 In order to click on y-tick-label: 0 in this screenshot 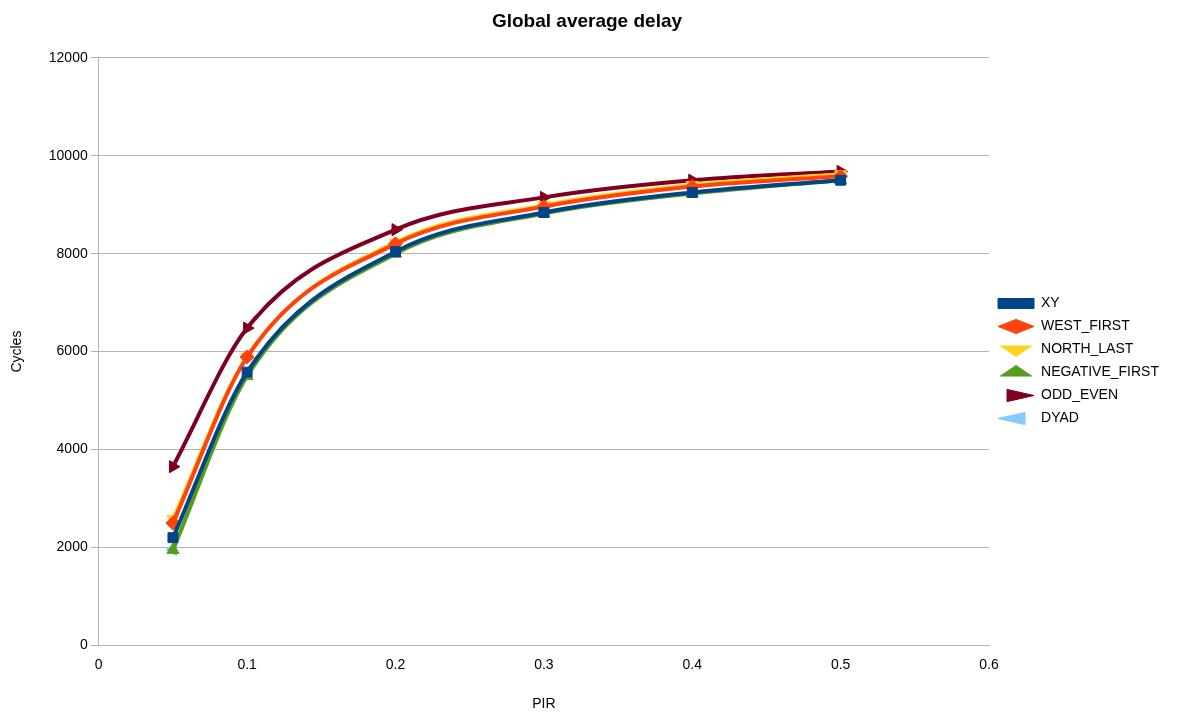, I will do `click(83, 644)`.